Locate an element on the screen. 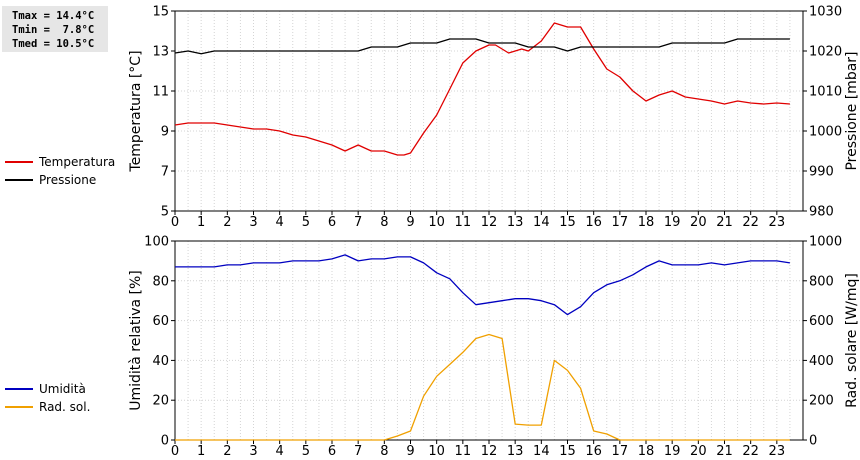 Image resolution: width=860 pixels, height=460 pixels. panel2-legend-label: Umidità is located at coordinates (62, 389).